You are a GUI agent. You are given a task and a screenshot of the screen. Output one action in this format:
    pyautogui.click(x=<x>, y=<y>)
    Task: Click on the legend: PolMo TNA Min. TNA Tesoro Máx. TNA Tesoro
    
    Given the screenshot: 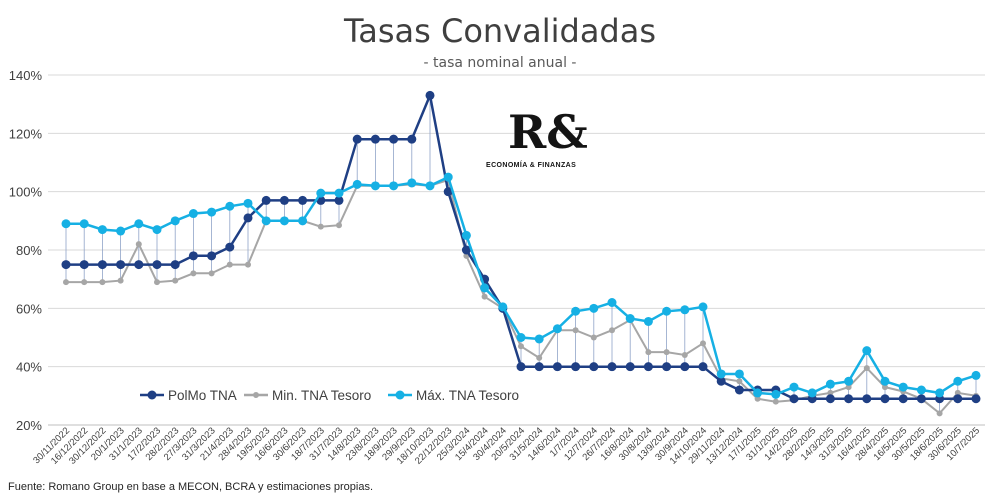 What is the action you would take?
    pyautogui.click(x=329, y=395)
    